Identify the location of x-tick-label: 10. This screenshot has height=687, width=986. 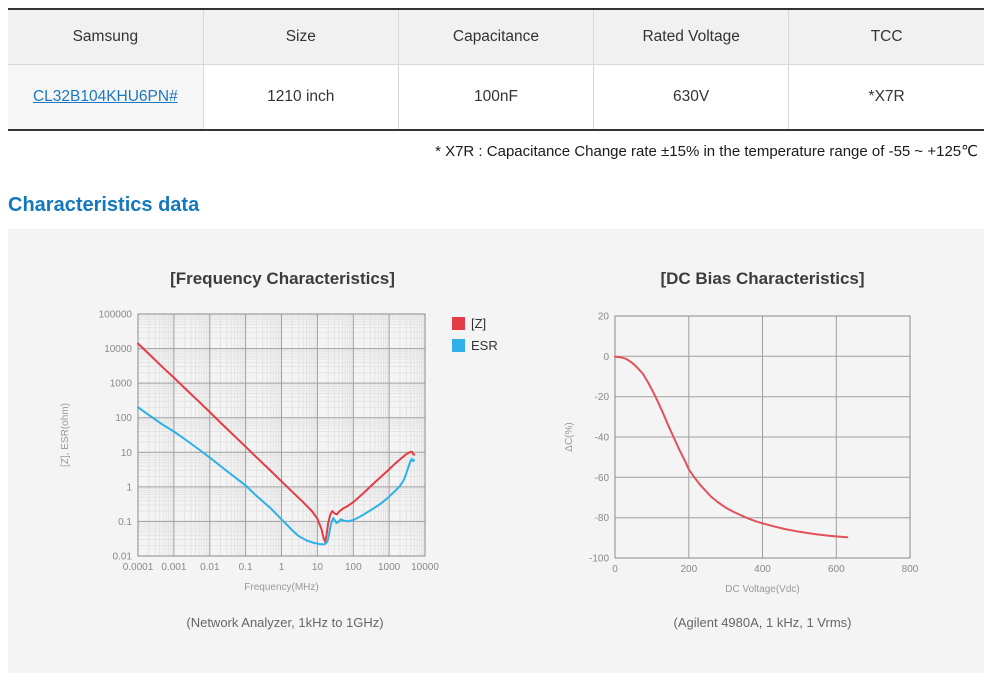
(318, 567).